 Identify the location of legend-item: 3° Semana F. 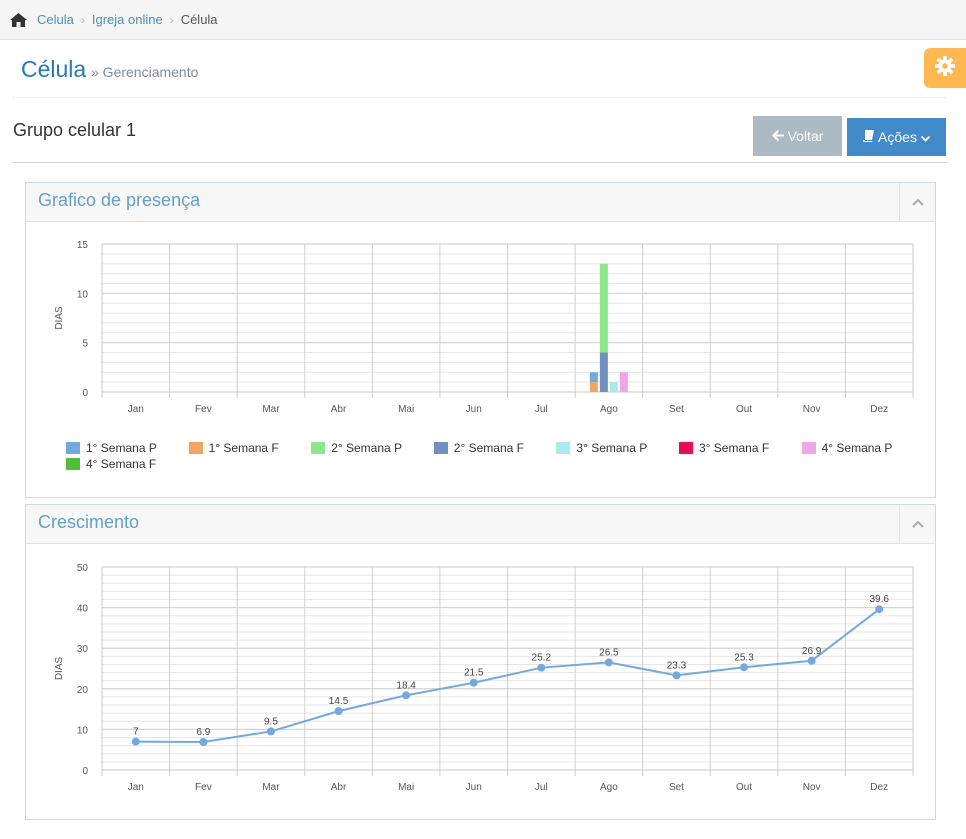
(724, 448).